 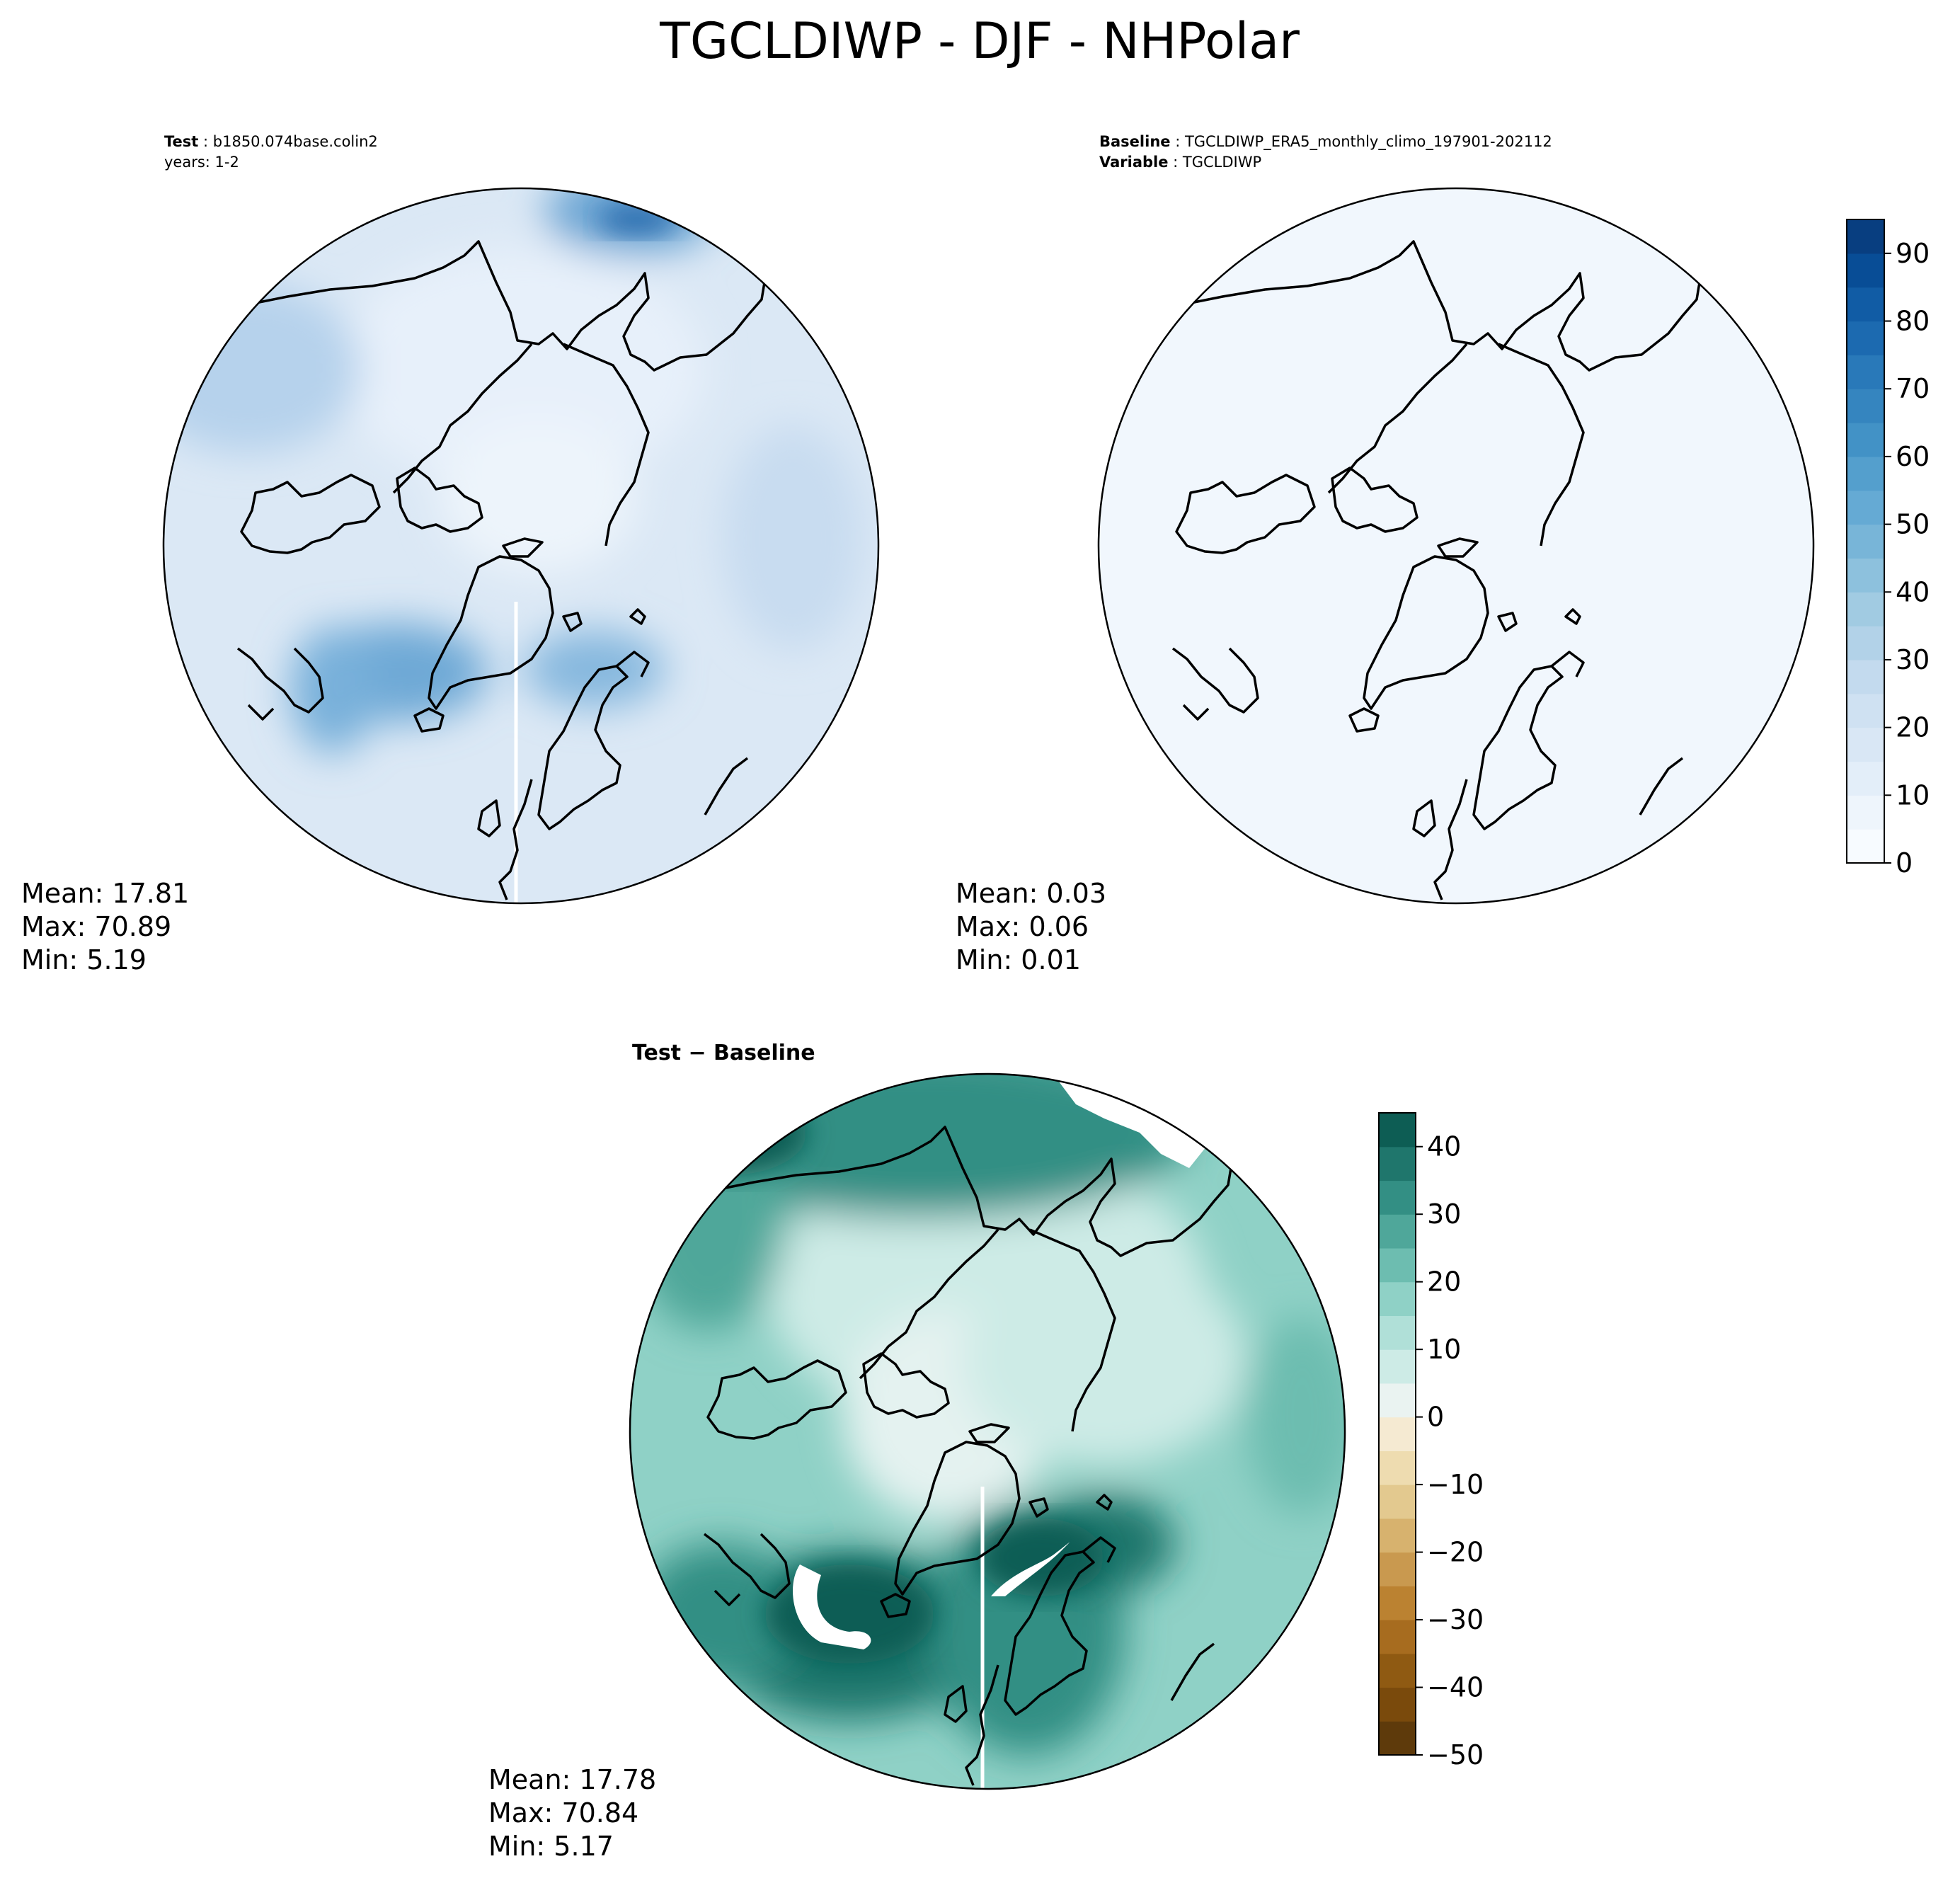 I want to click on field-colorbar-tick-label: 80, so click(x=1913, y=321).